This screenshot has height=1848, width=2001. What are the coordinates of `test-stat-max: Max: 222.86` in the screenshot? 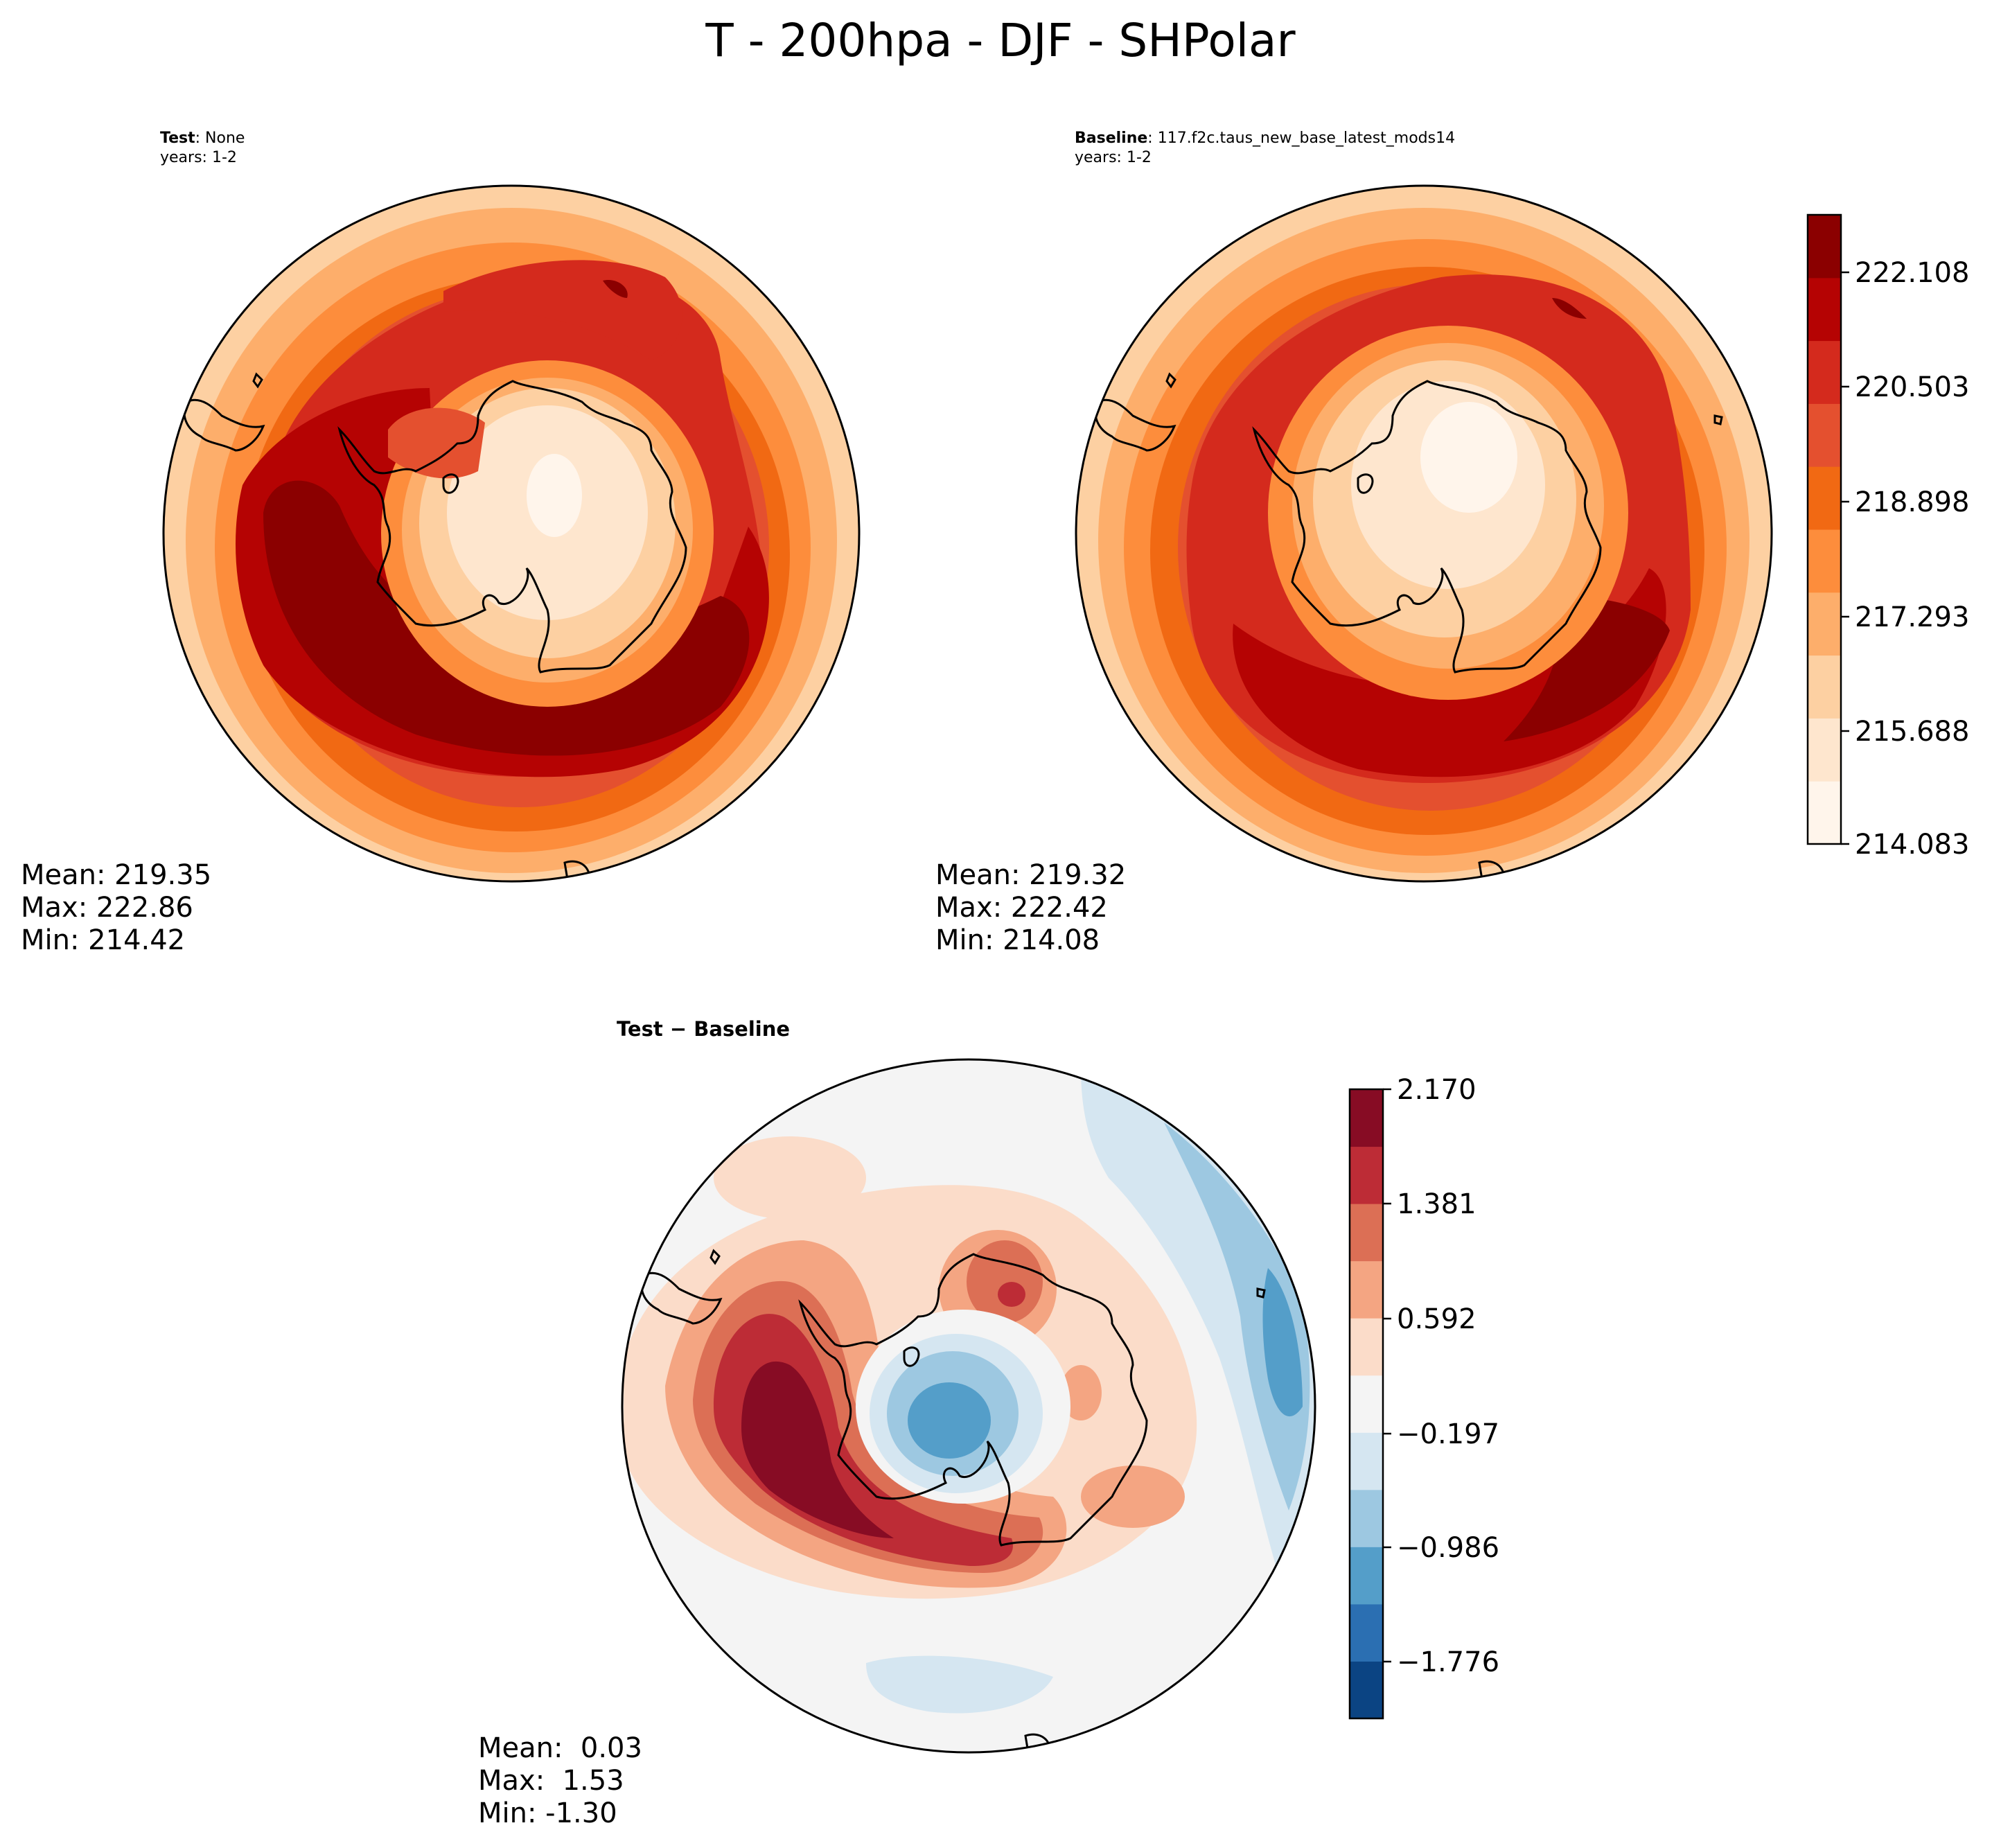 It's located at (107, 908).